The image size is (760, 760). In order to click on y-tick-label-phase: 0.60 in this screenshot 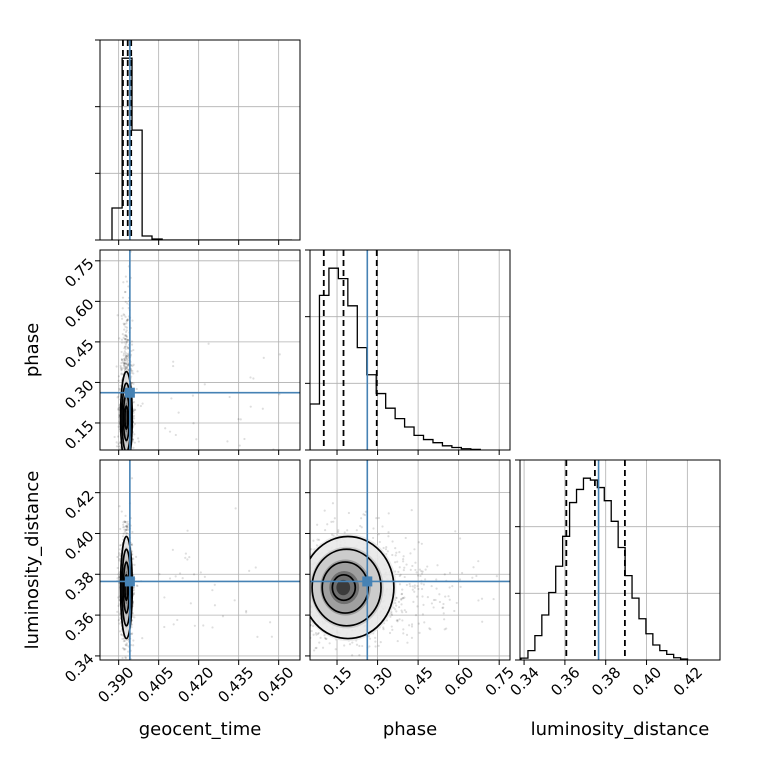, I will do `click(79, 313)`.